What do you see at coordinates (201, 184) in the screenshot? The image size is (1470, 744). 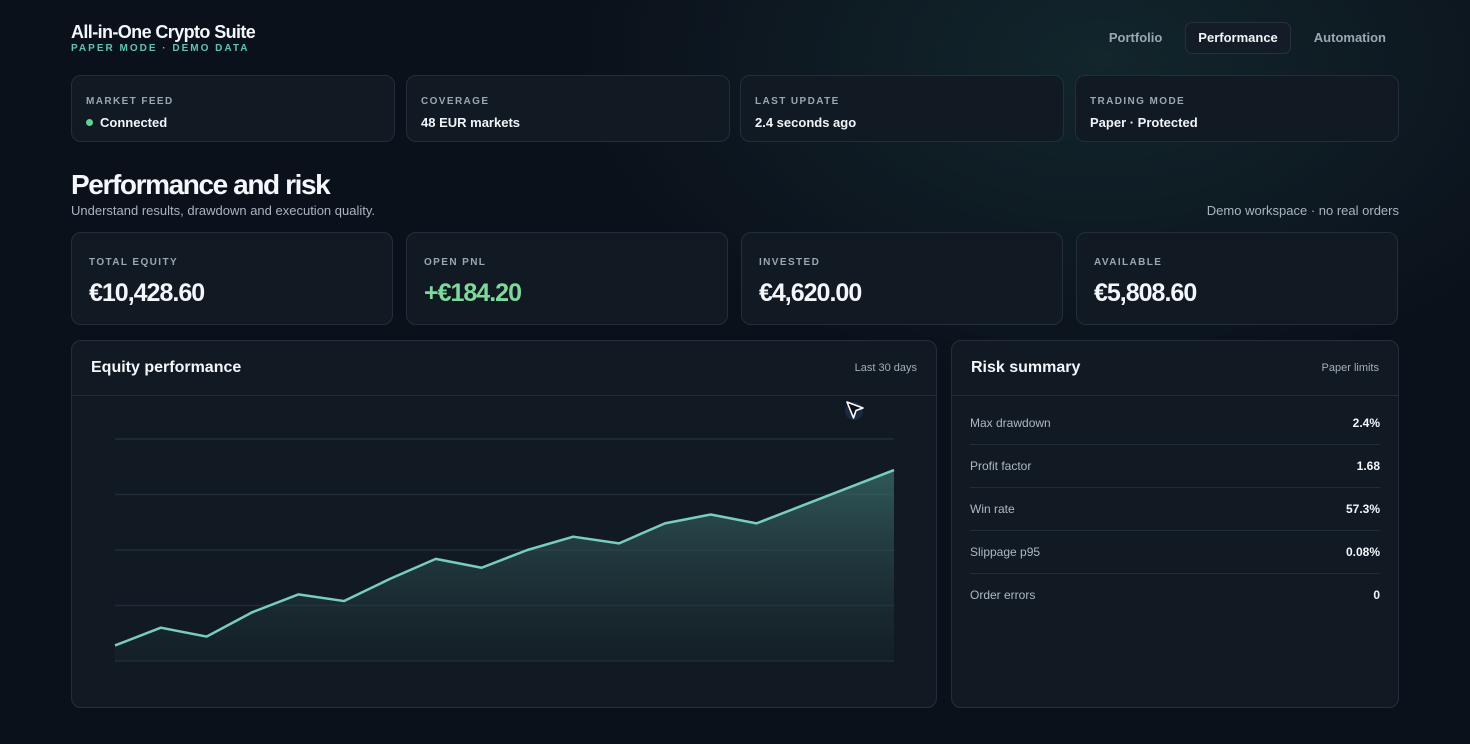 I see `page-title: Performance and risk` at bounding box center [201, 184].